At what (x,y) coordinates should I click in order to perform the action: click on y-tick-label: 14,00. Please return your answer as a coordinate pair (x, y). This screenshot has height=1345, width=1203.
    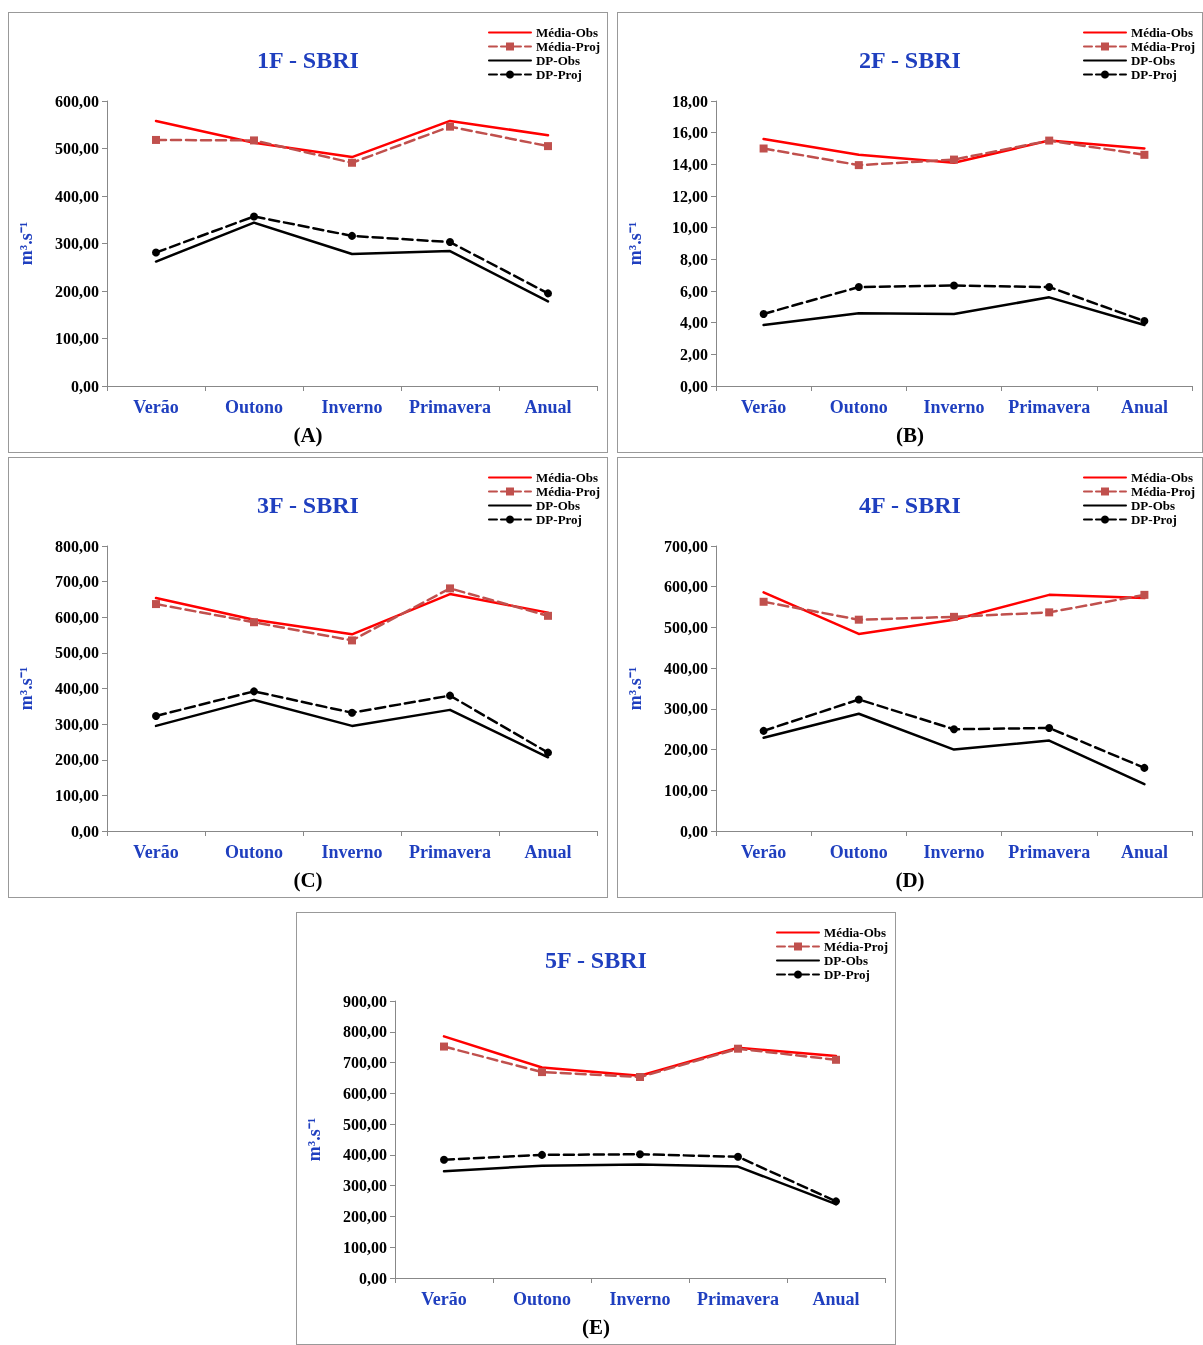
    Looking at the image, I should click on (690, 164).